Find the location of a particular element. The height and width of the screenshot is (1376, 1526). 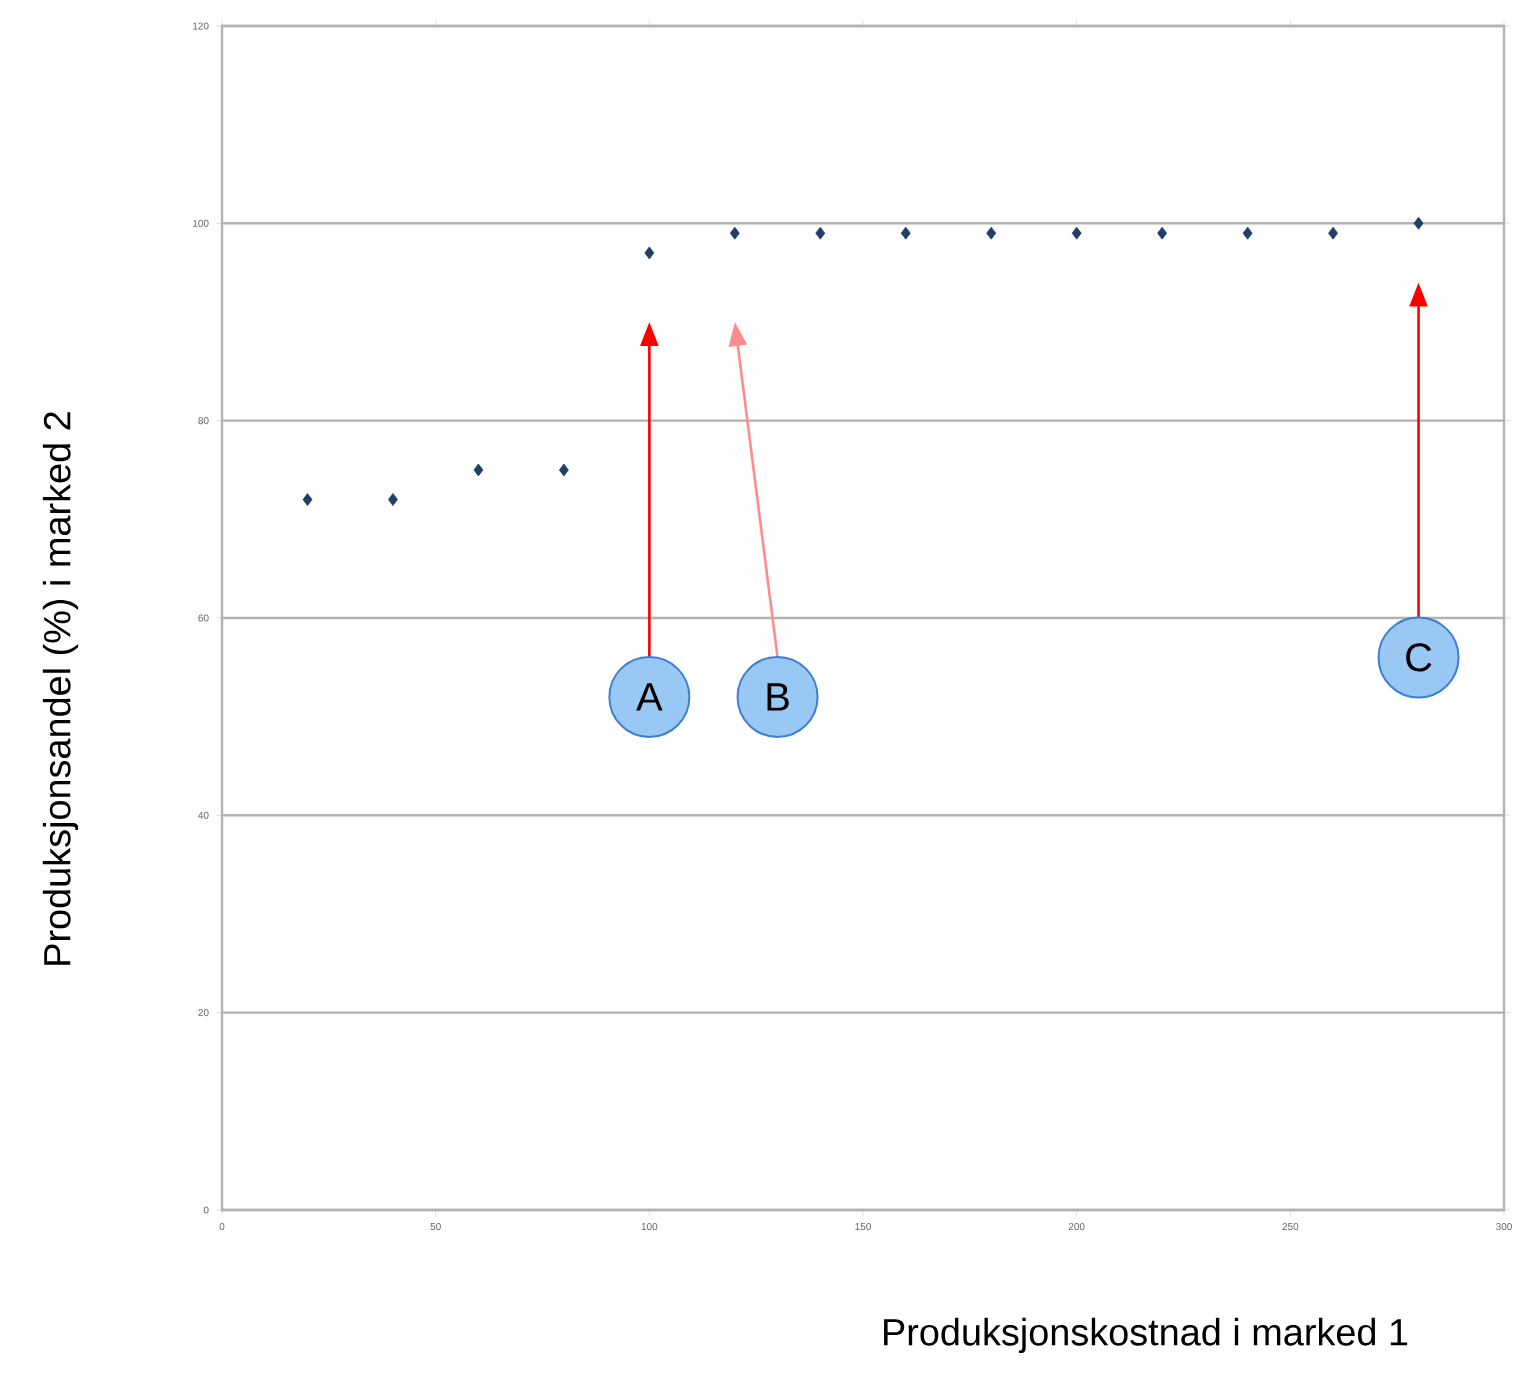

annotation: B is located at coordinates (778, 697).